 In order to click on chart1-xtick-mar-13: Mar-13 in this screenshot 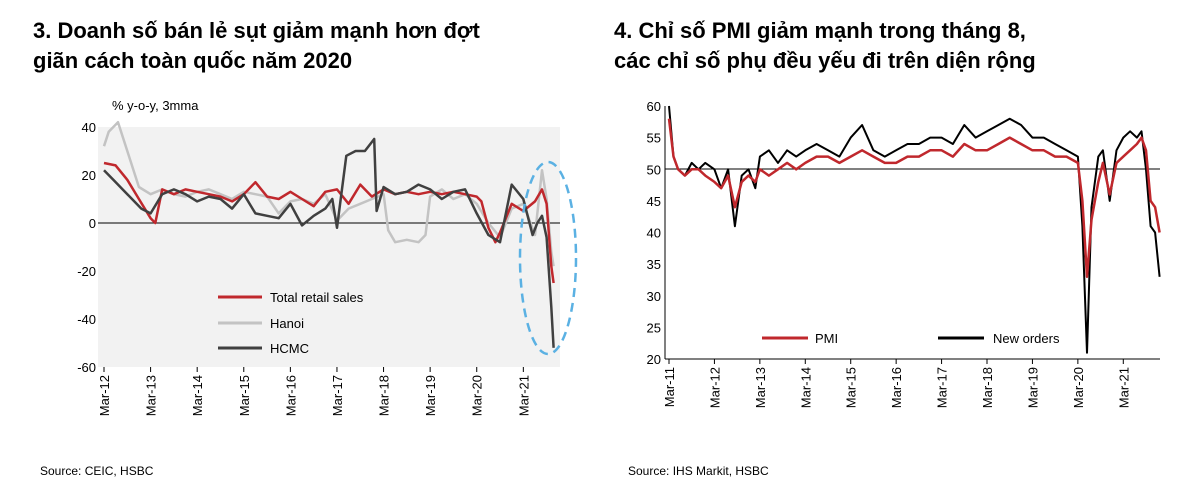, I will do `click(151, 395)`.